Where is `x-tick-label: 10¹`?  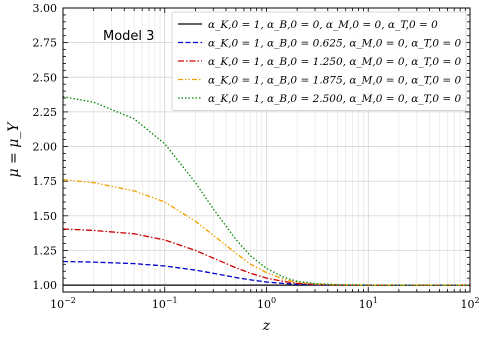 x-tick-label: 10¹ is located at coordinates (368, 303).